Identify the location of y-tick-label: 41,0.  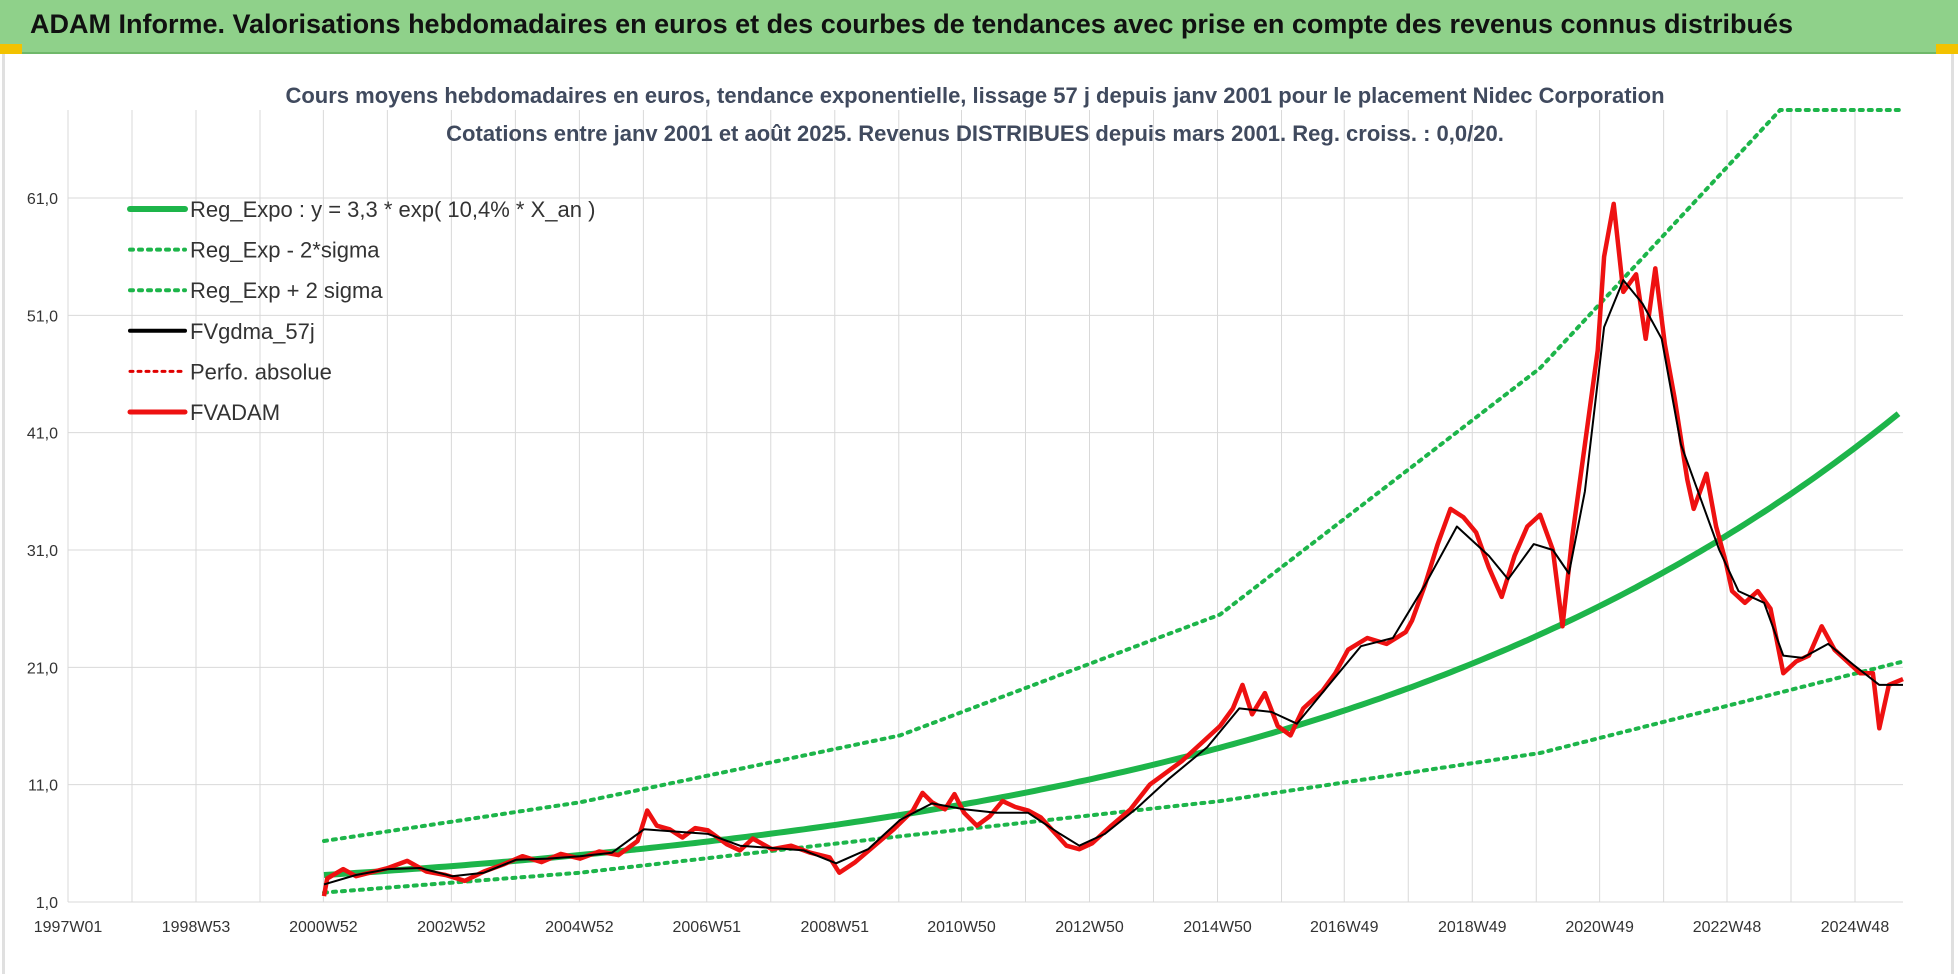
(42, 434).